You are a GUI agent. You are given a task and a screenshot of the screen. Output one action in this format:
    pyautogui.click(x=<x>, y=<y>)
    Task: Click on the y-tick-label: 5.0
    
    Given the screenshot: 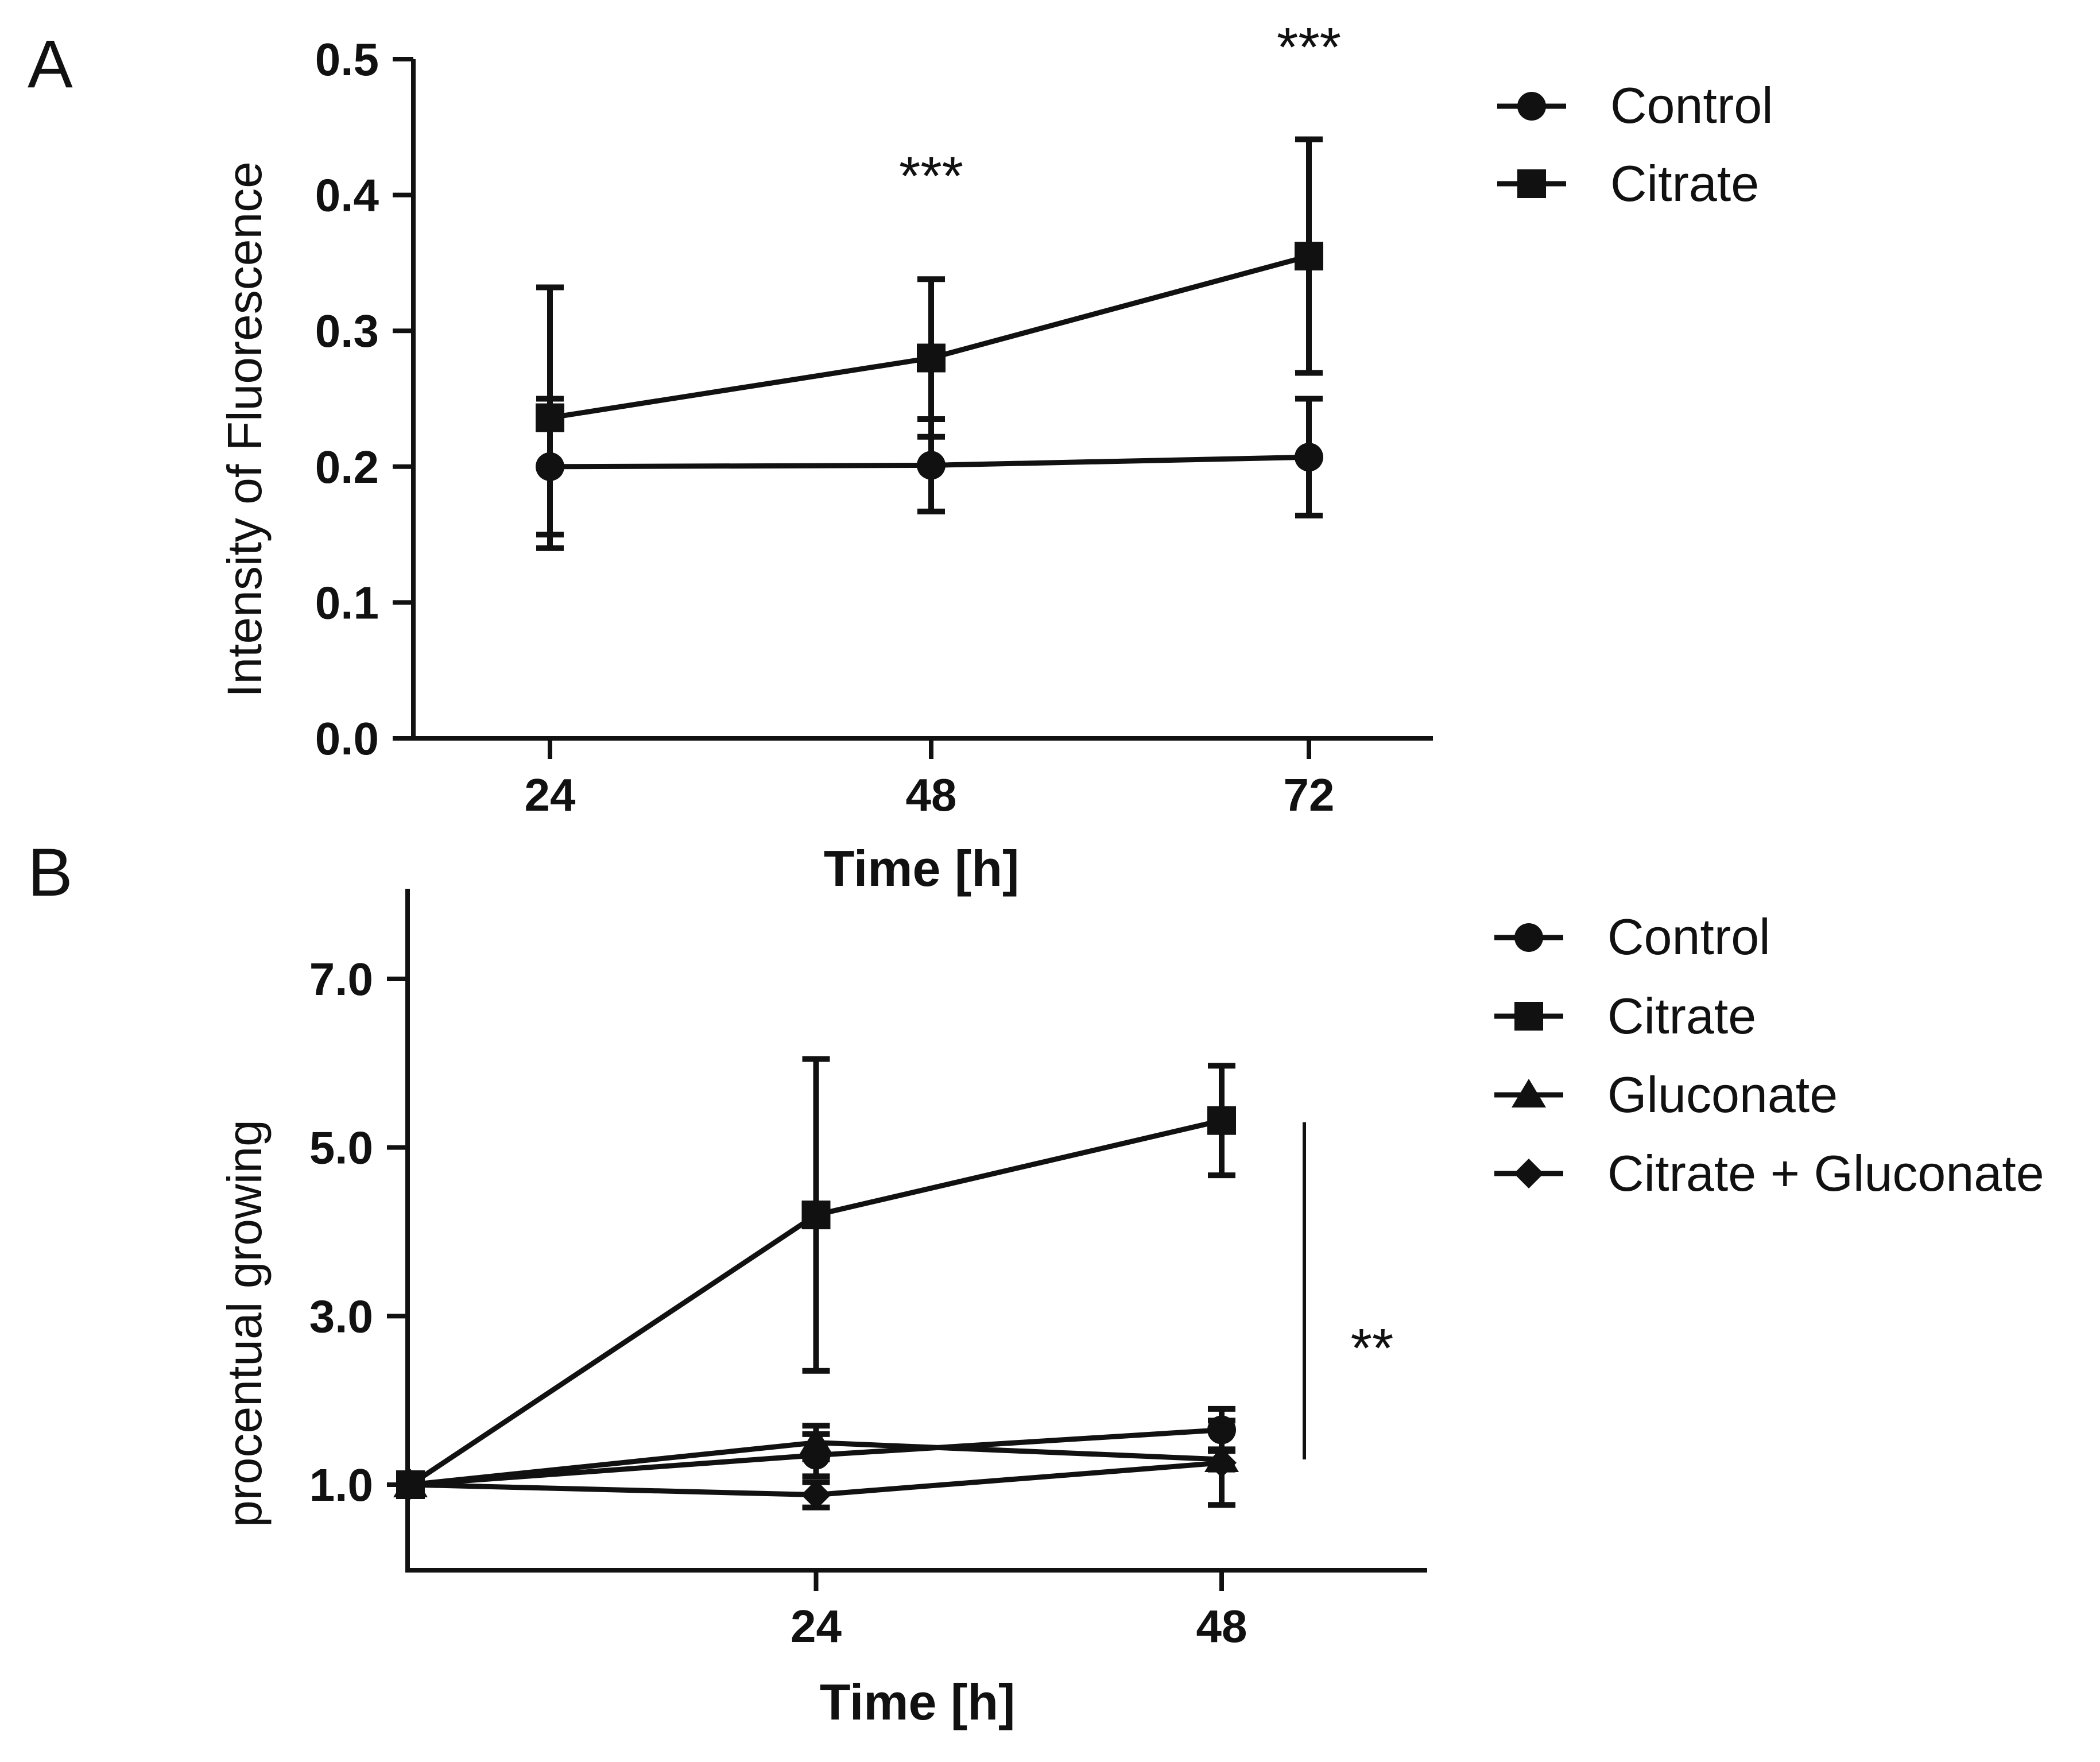 What is the action you would take?
    pyautogui.click(x=341, y=1148)
    